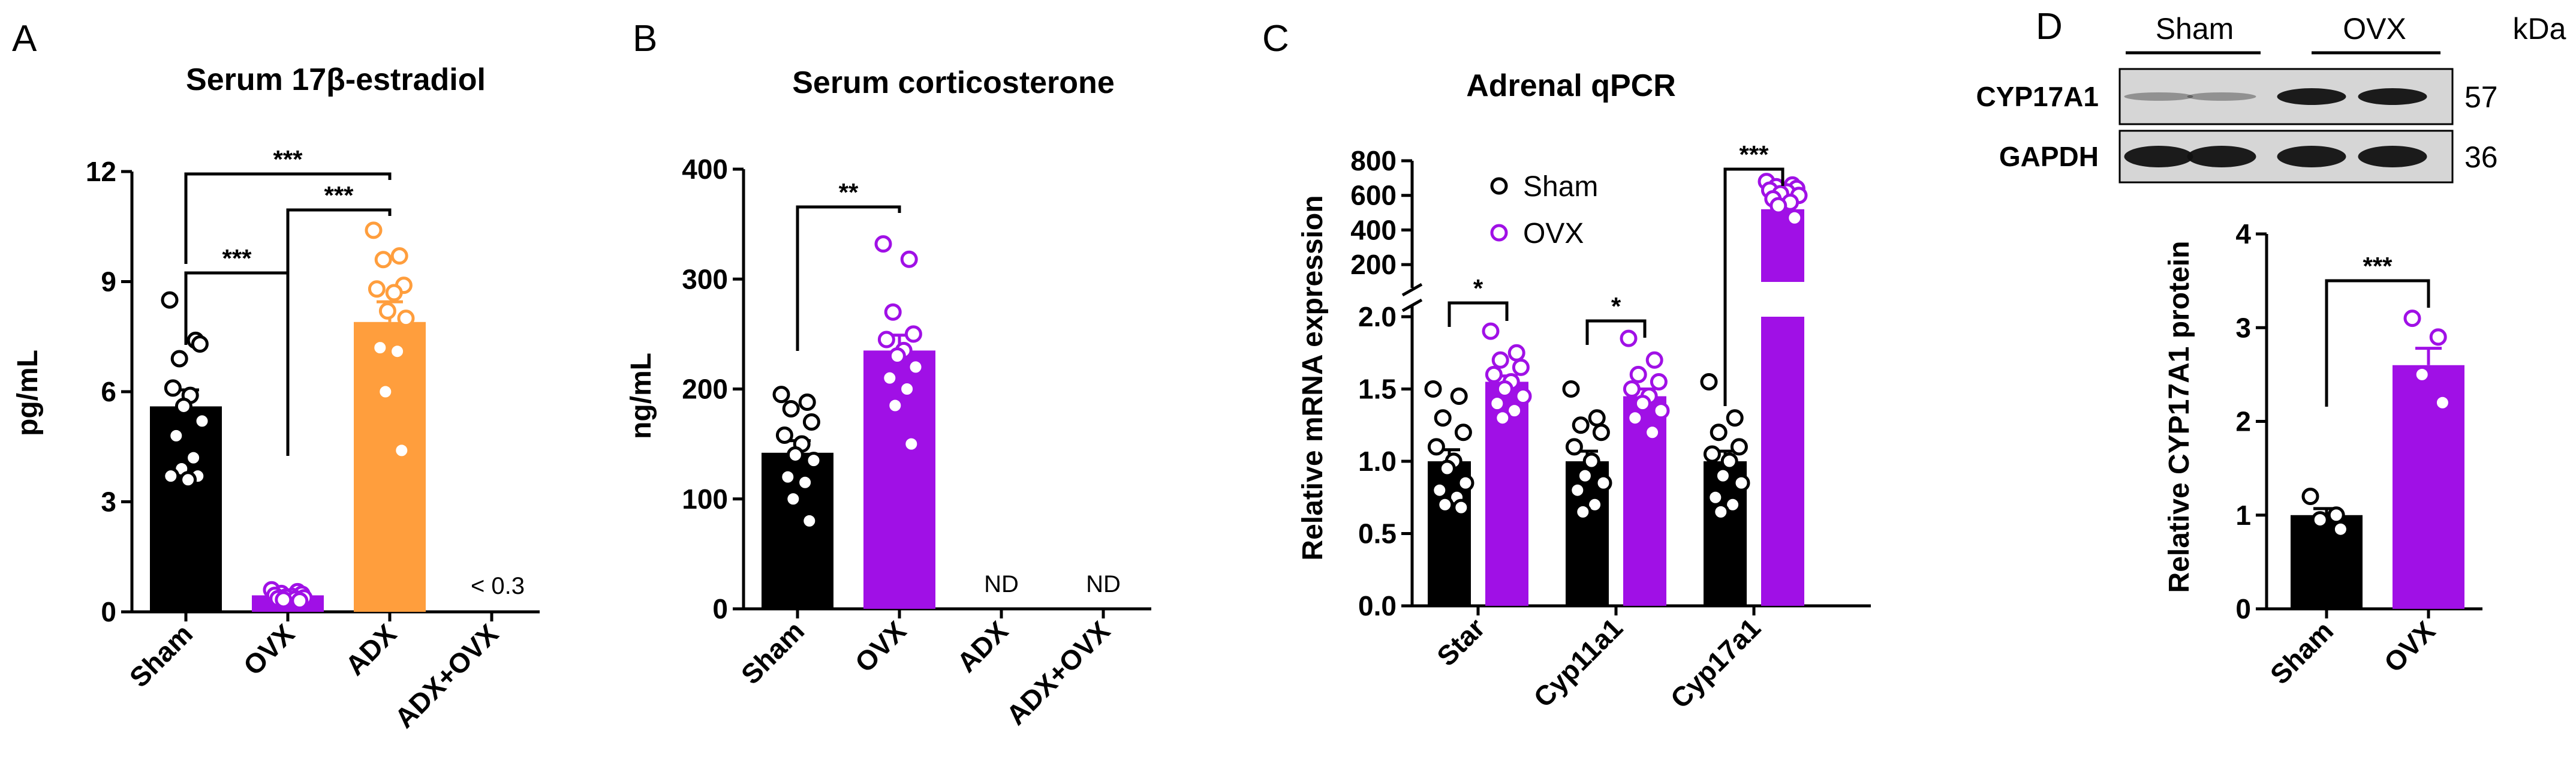 The height and width of the screenshot is (778, 2576). What do you see at coordinates (2410, 646) in the screenshot?
I see `panel-d-x-tick-label: OVX` at bounding box center [2410, 646].